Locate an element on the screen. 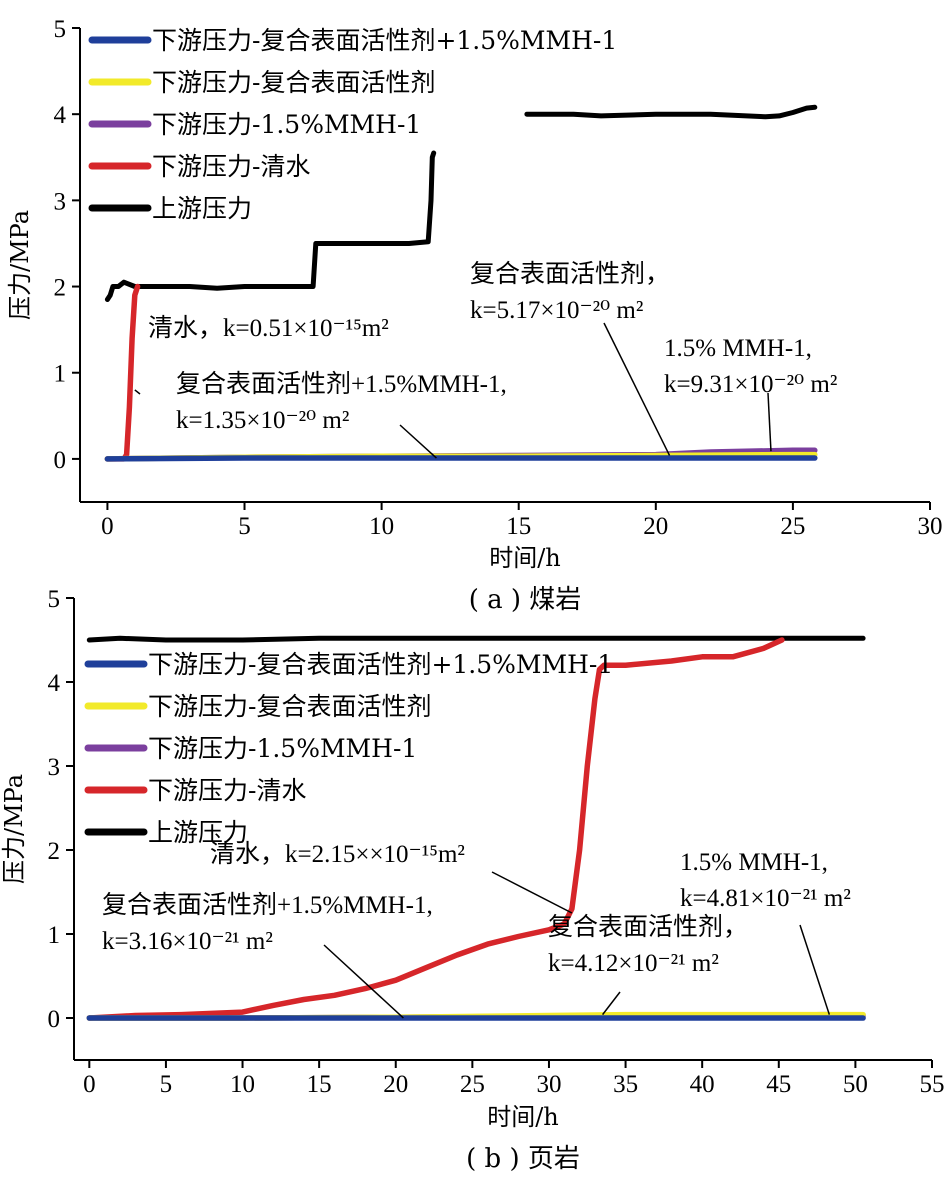 The height and width of the screenshot is (1188, 945). x-tick-label: 35 is located at coordinates (625, 1084).